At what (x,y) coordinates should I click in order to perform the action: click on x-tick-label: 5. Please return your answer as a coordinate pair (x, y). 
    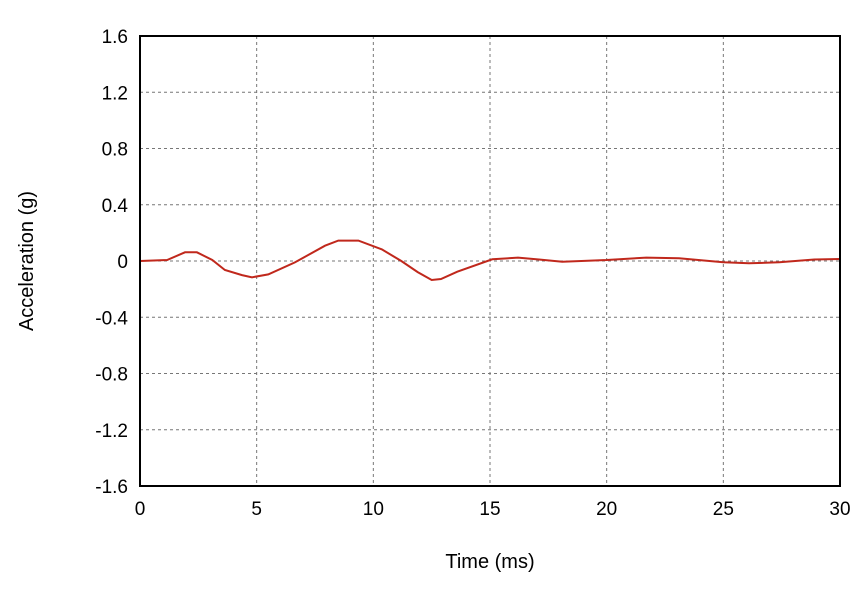
    Looking at the image, I should click on (256, 509).